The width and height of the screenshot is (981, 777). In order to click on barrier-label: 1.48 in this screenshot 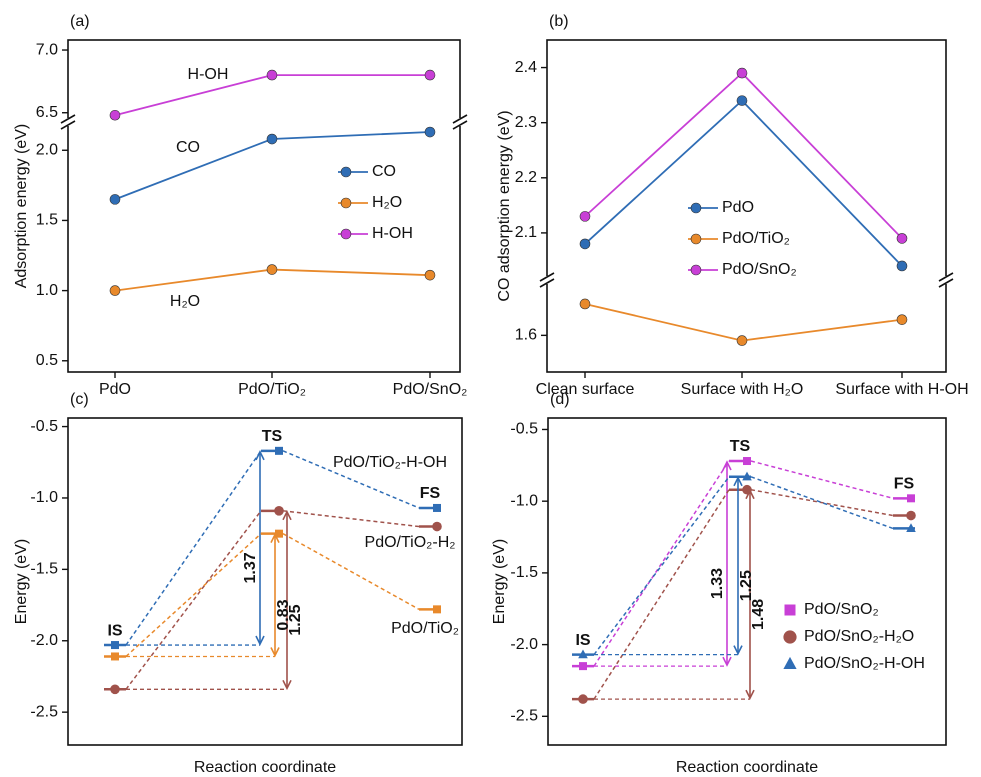, I will do `click(758, 614)`.